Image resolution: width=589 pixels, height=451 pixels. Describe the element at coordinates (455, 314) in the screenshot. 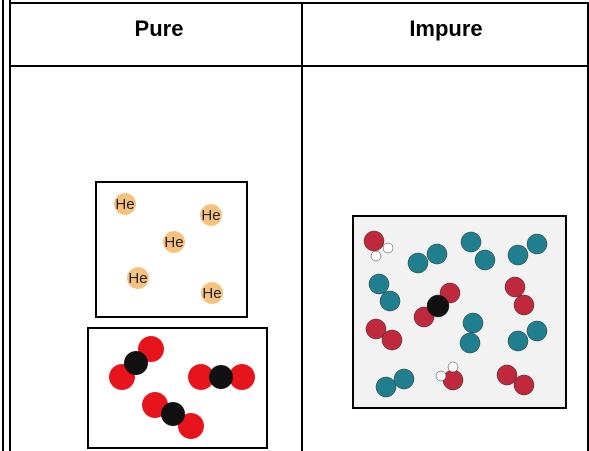

I see `mixture-molecules` at that location.